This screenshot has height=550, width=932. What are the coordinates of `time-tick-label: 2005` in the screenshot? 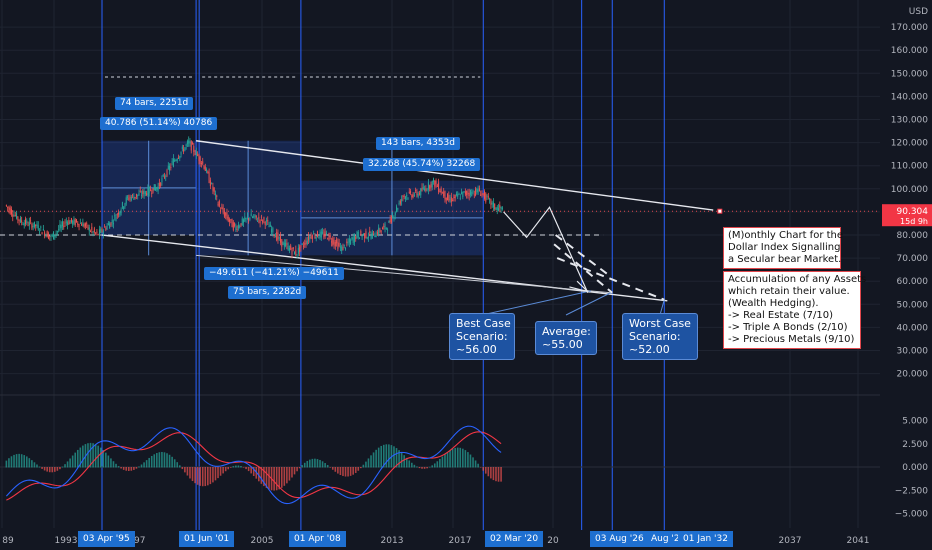 It's located at (262, 541).